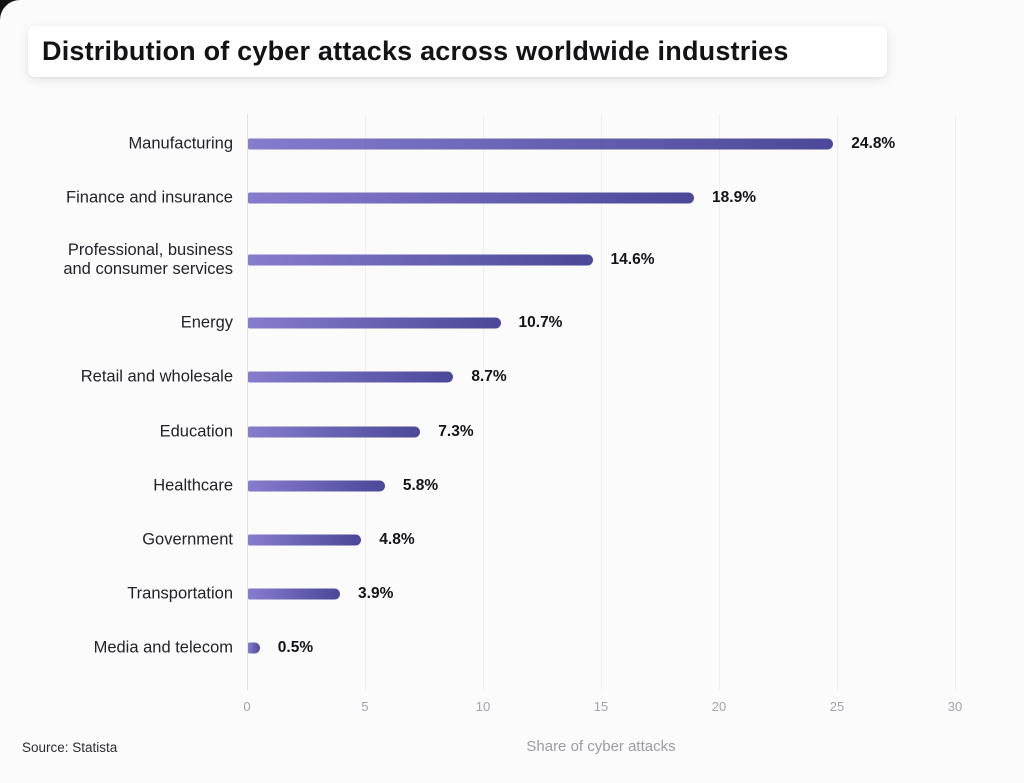 Image resolution: width=1024 pixels, height=783 pixels. Describe the element at coordinates (420, 485) in the screenshot. I see `value-label: 5.8%` at that location.